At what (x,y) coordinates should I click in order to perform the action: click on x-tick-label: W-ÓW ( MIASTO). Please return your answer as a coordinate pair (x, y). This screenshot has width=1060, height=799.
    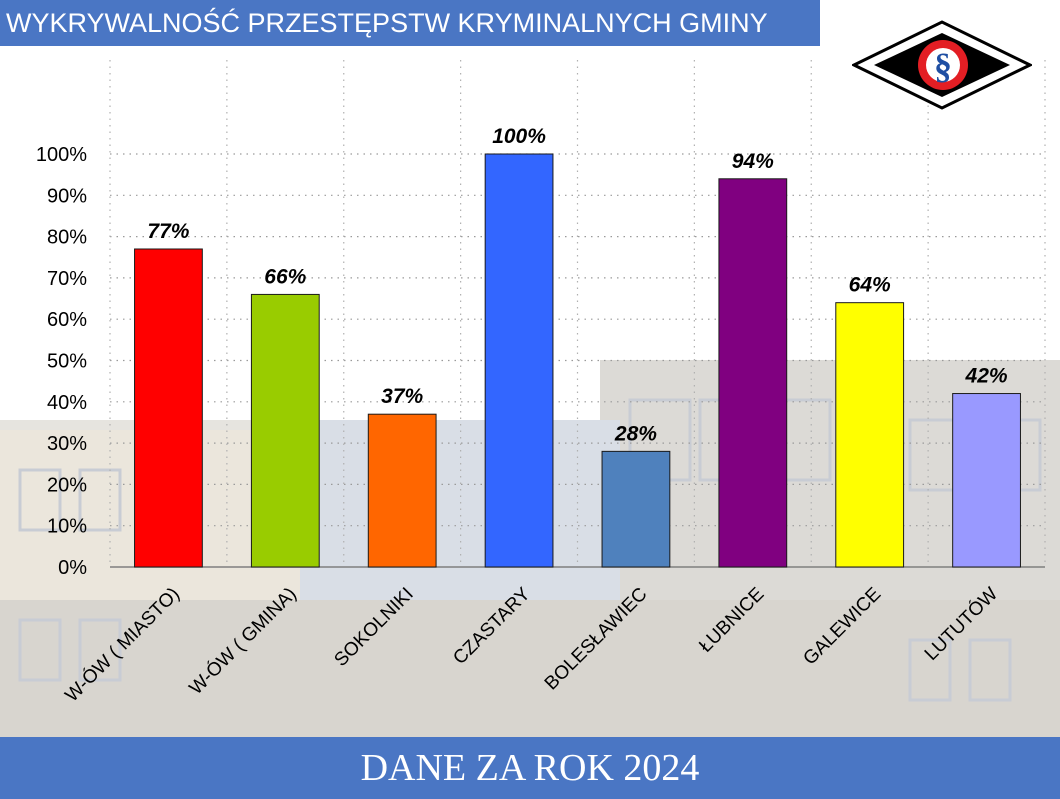
    Looking at the image, I should click on (122, 644).